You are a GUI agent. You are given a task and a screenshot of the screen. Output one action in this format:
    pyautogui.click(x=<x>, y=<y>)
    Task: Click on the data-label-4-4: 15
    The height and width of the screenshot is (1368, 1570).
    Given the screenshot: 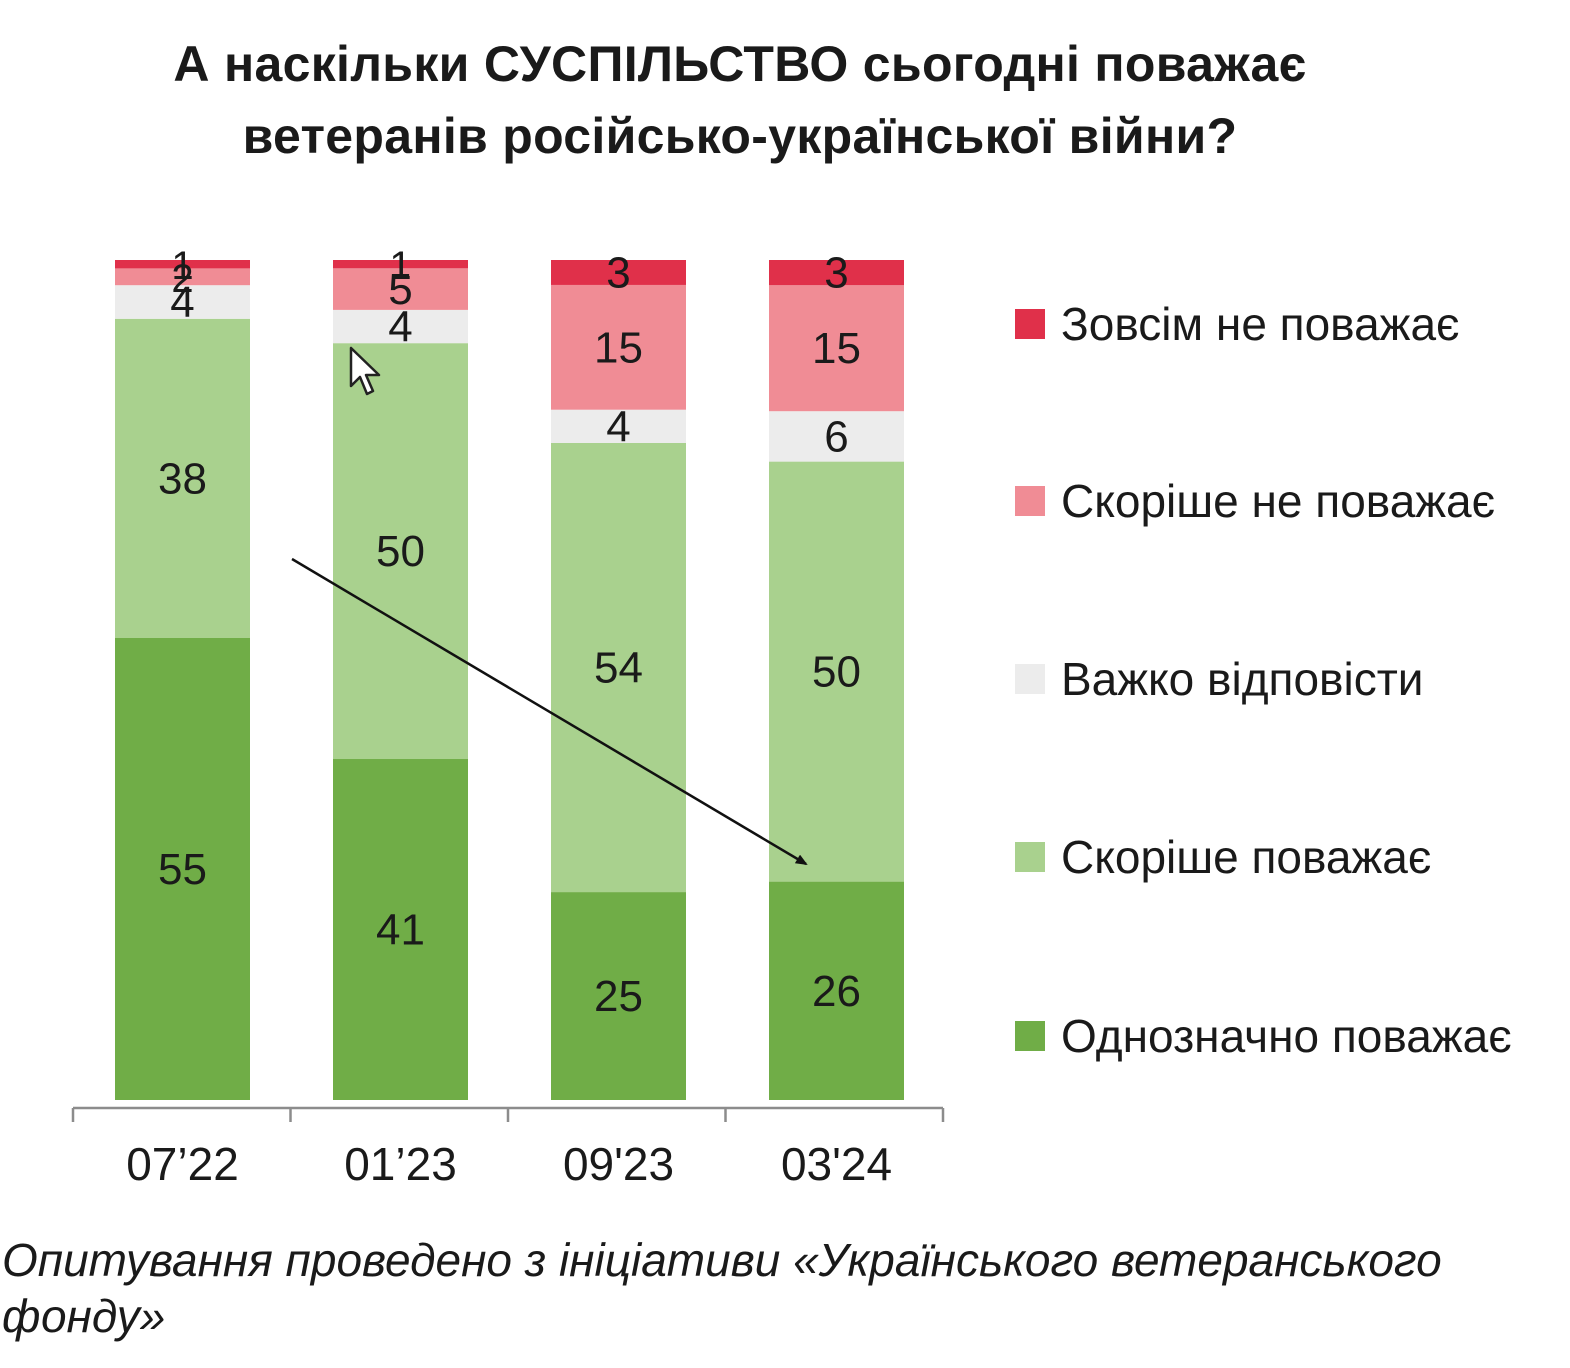 What is the action you would take?
    pyautogui.click(x=836, y=348)
    